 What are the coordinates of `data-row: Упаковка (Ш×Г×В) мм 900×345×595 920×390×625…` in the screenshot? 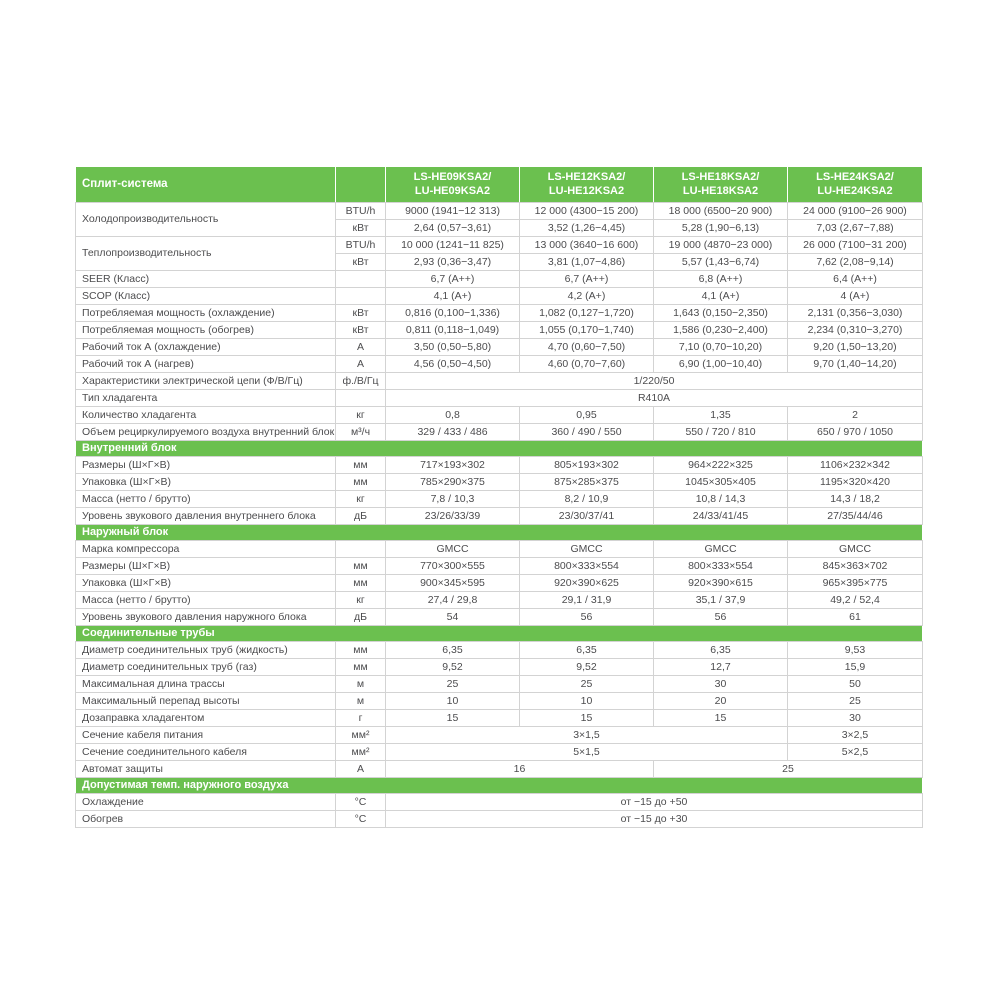 It's located at (499, 583).